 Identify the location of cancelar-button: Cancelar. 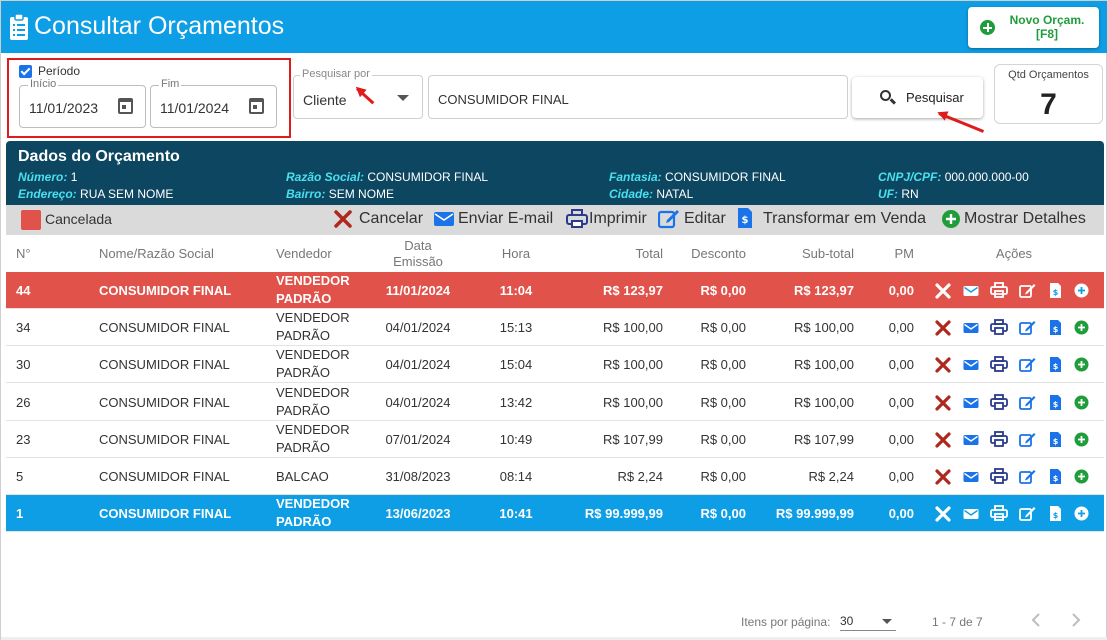
(379, 220).